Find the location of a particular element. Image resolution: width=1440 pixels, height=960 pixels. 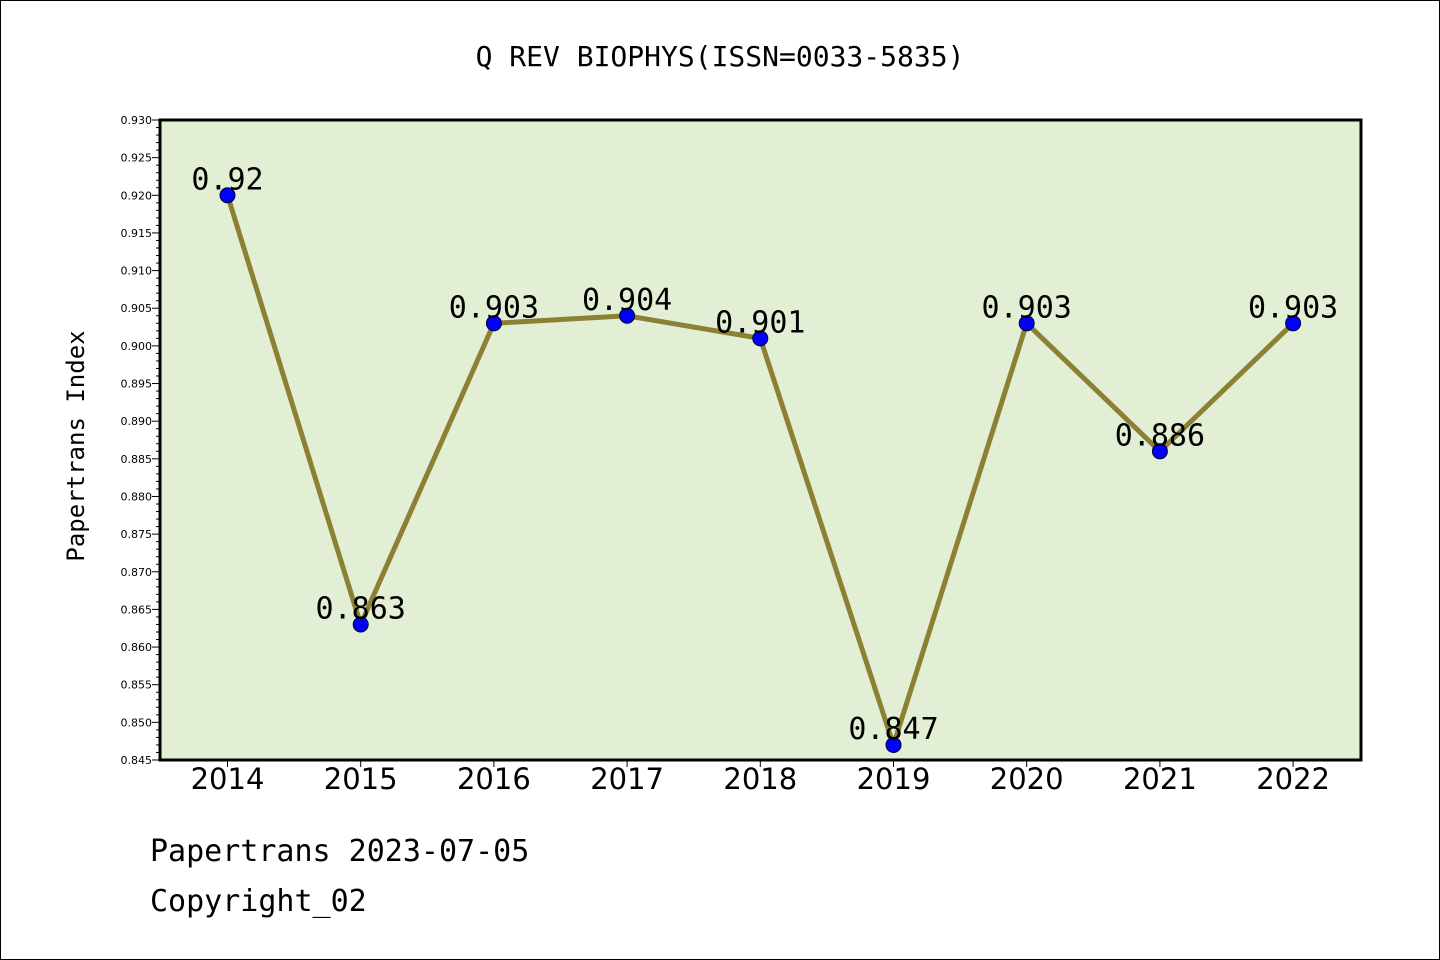

y-tick-label: 0.885 is located at coordinates (137, 459).